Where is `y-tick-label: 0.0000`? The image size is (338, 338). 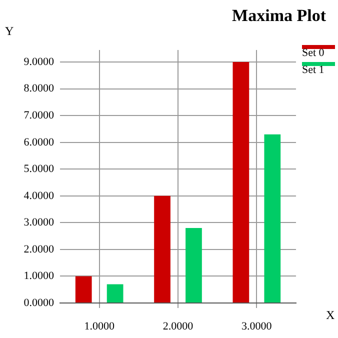 y-tick-label: 0.0000 is located at coordinates (39, 302).